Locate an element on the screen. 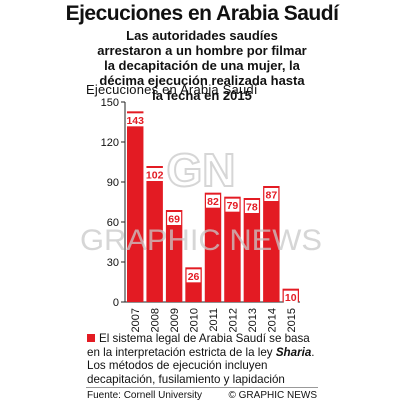 The width and height of the screenshot is (404, 404). y-tick-label: 90 is located at coordinates (113, 183).